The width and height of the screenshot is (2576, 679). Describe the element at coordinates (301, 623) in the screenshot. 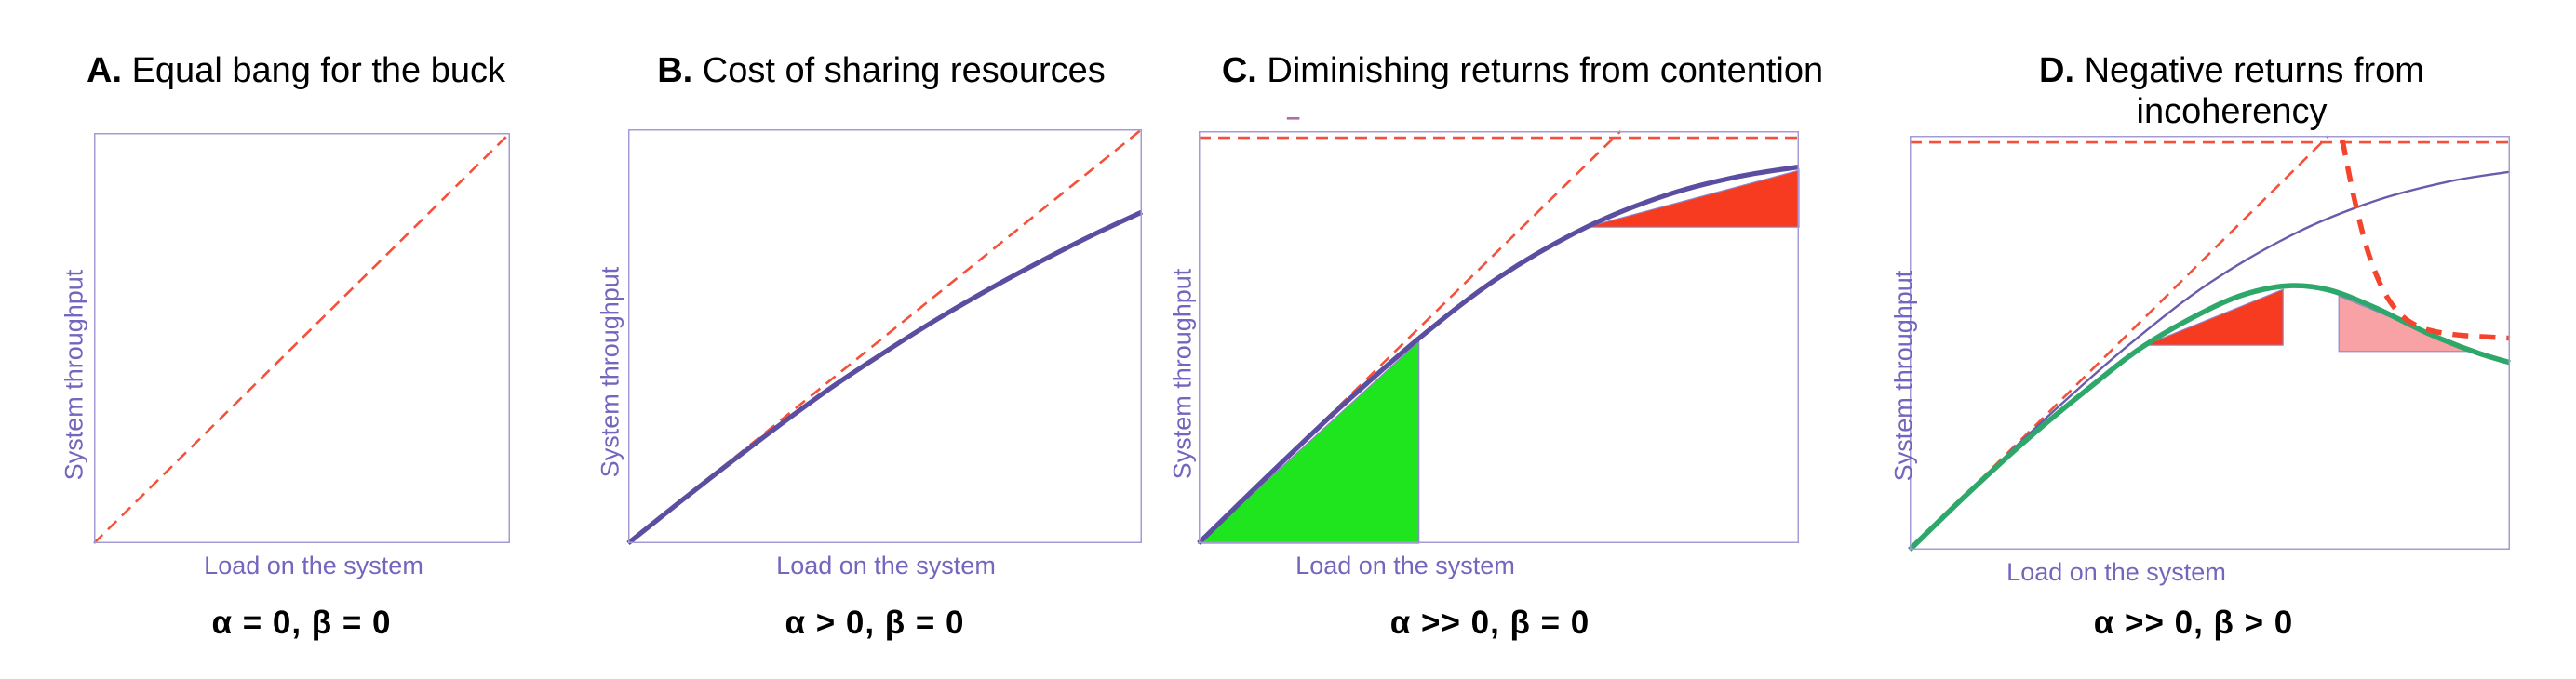

I see `panel-a-caption: α = 0, β = 0` at that location.